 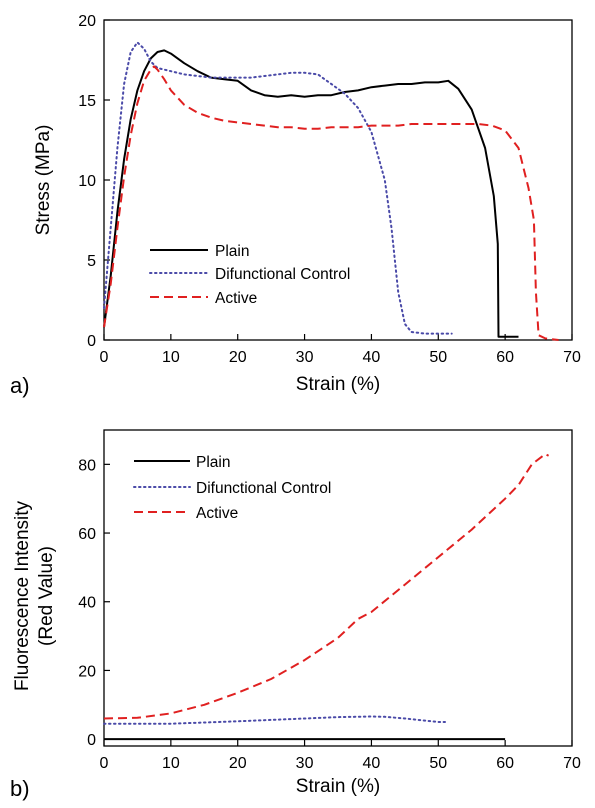 I want to click on panel-a-xlabel: Strain (%), so click(x=338, y=384).